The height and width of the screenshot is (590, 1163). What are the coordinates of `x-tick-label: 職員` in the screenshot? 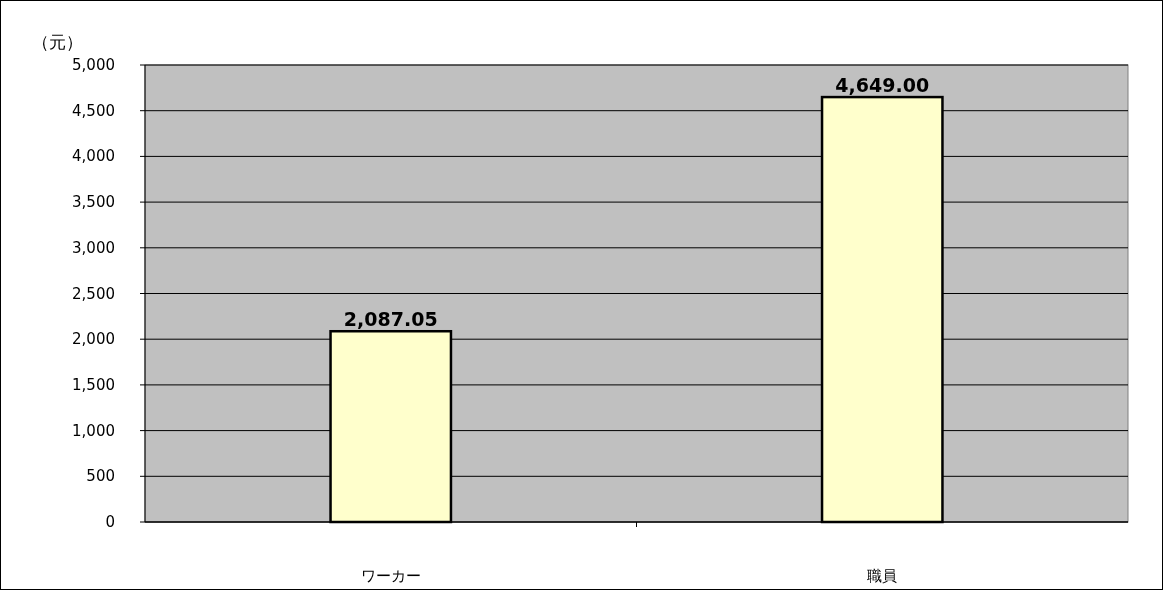 It's located at (882, 576).